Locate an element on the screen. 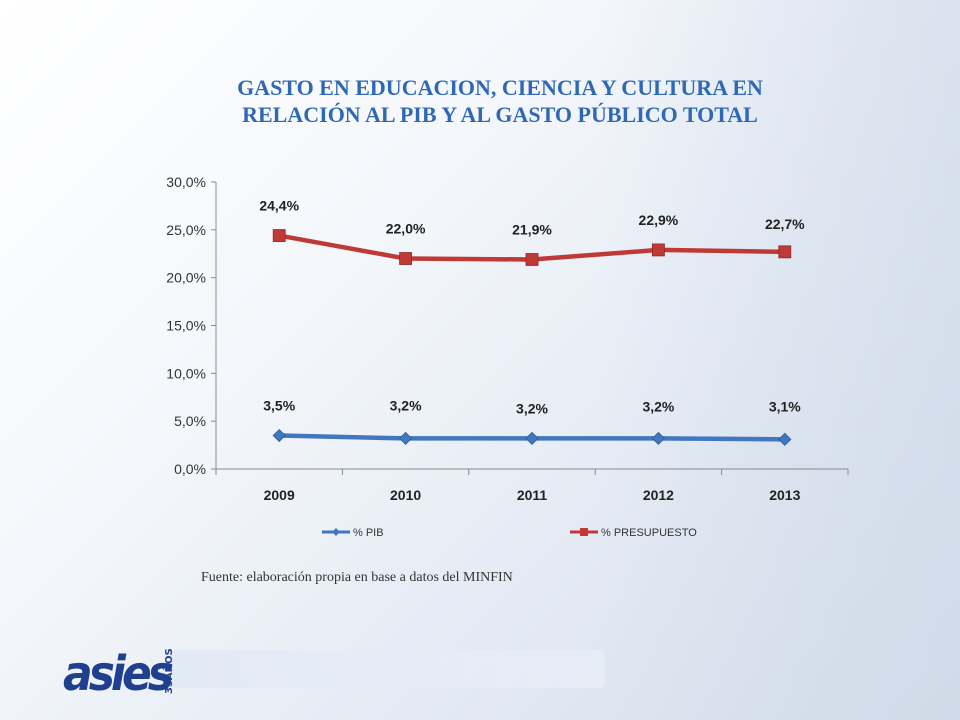 The image size is (960, 720). legend-item: % PIB is located at coordinates (353, 533).